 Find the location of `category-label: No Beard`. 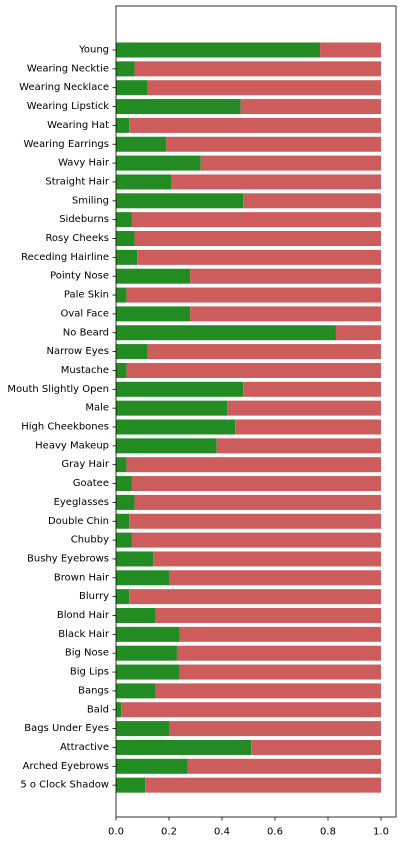

category-label: No Beard is located at coordinates (86, 332).